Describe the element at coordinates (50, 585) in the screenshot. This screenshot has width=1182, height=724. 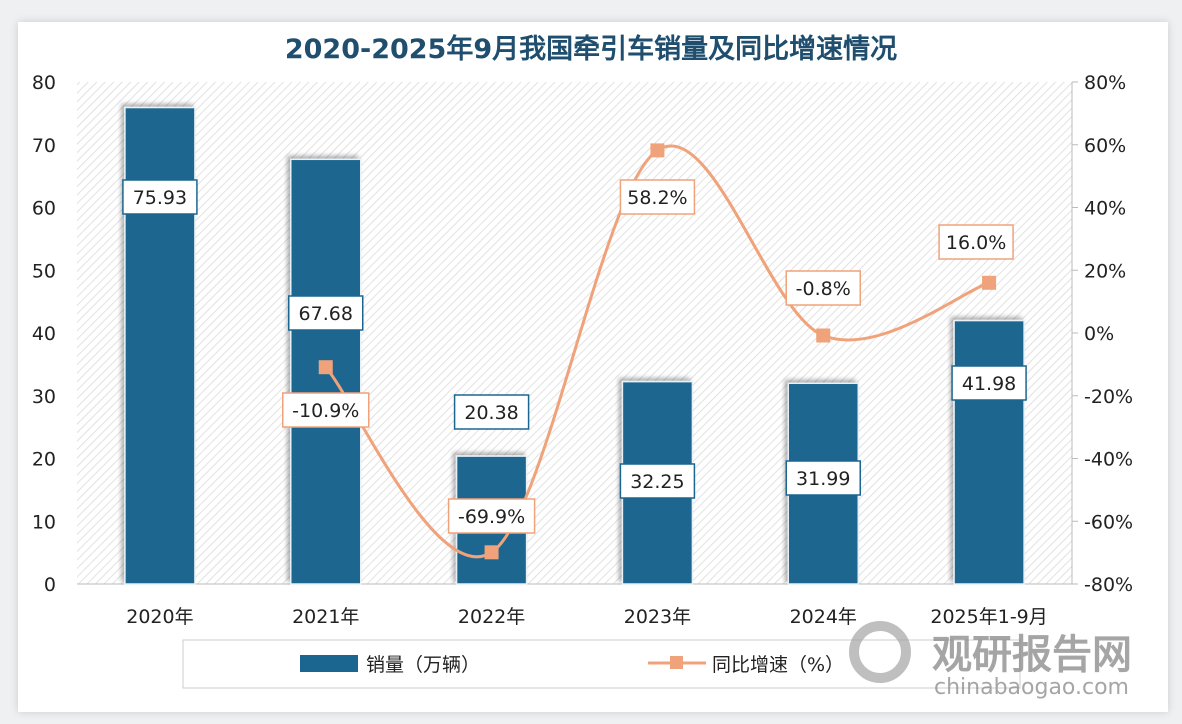
I see `left-tick-label: 0` at that location.